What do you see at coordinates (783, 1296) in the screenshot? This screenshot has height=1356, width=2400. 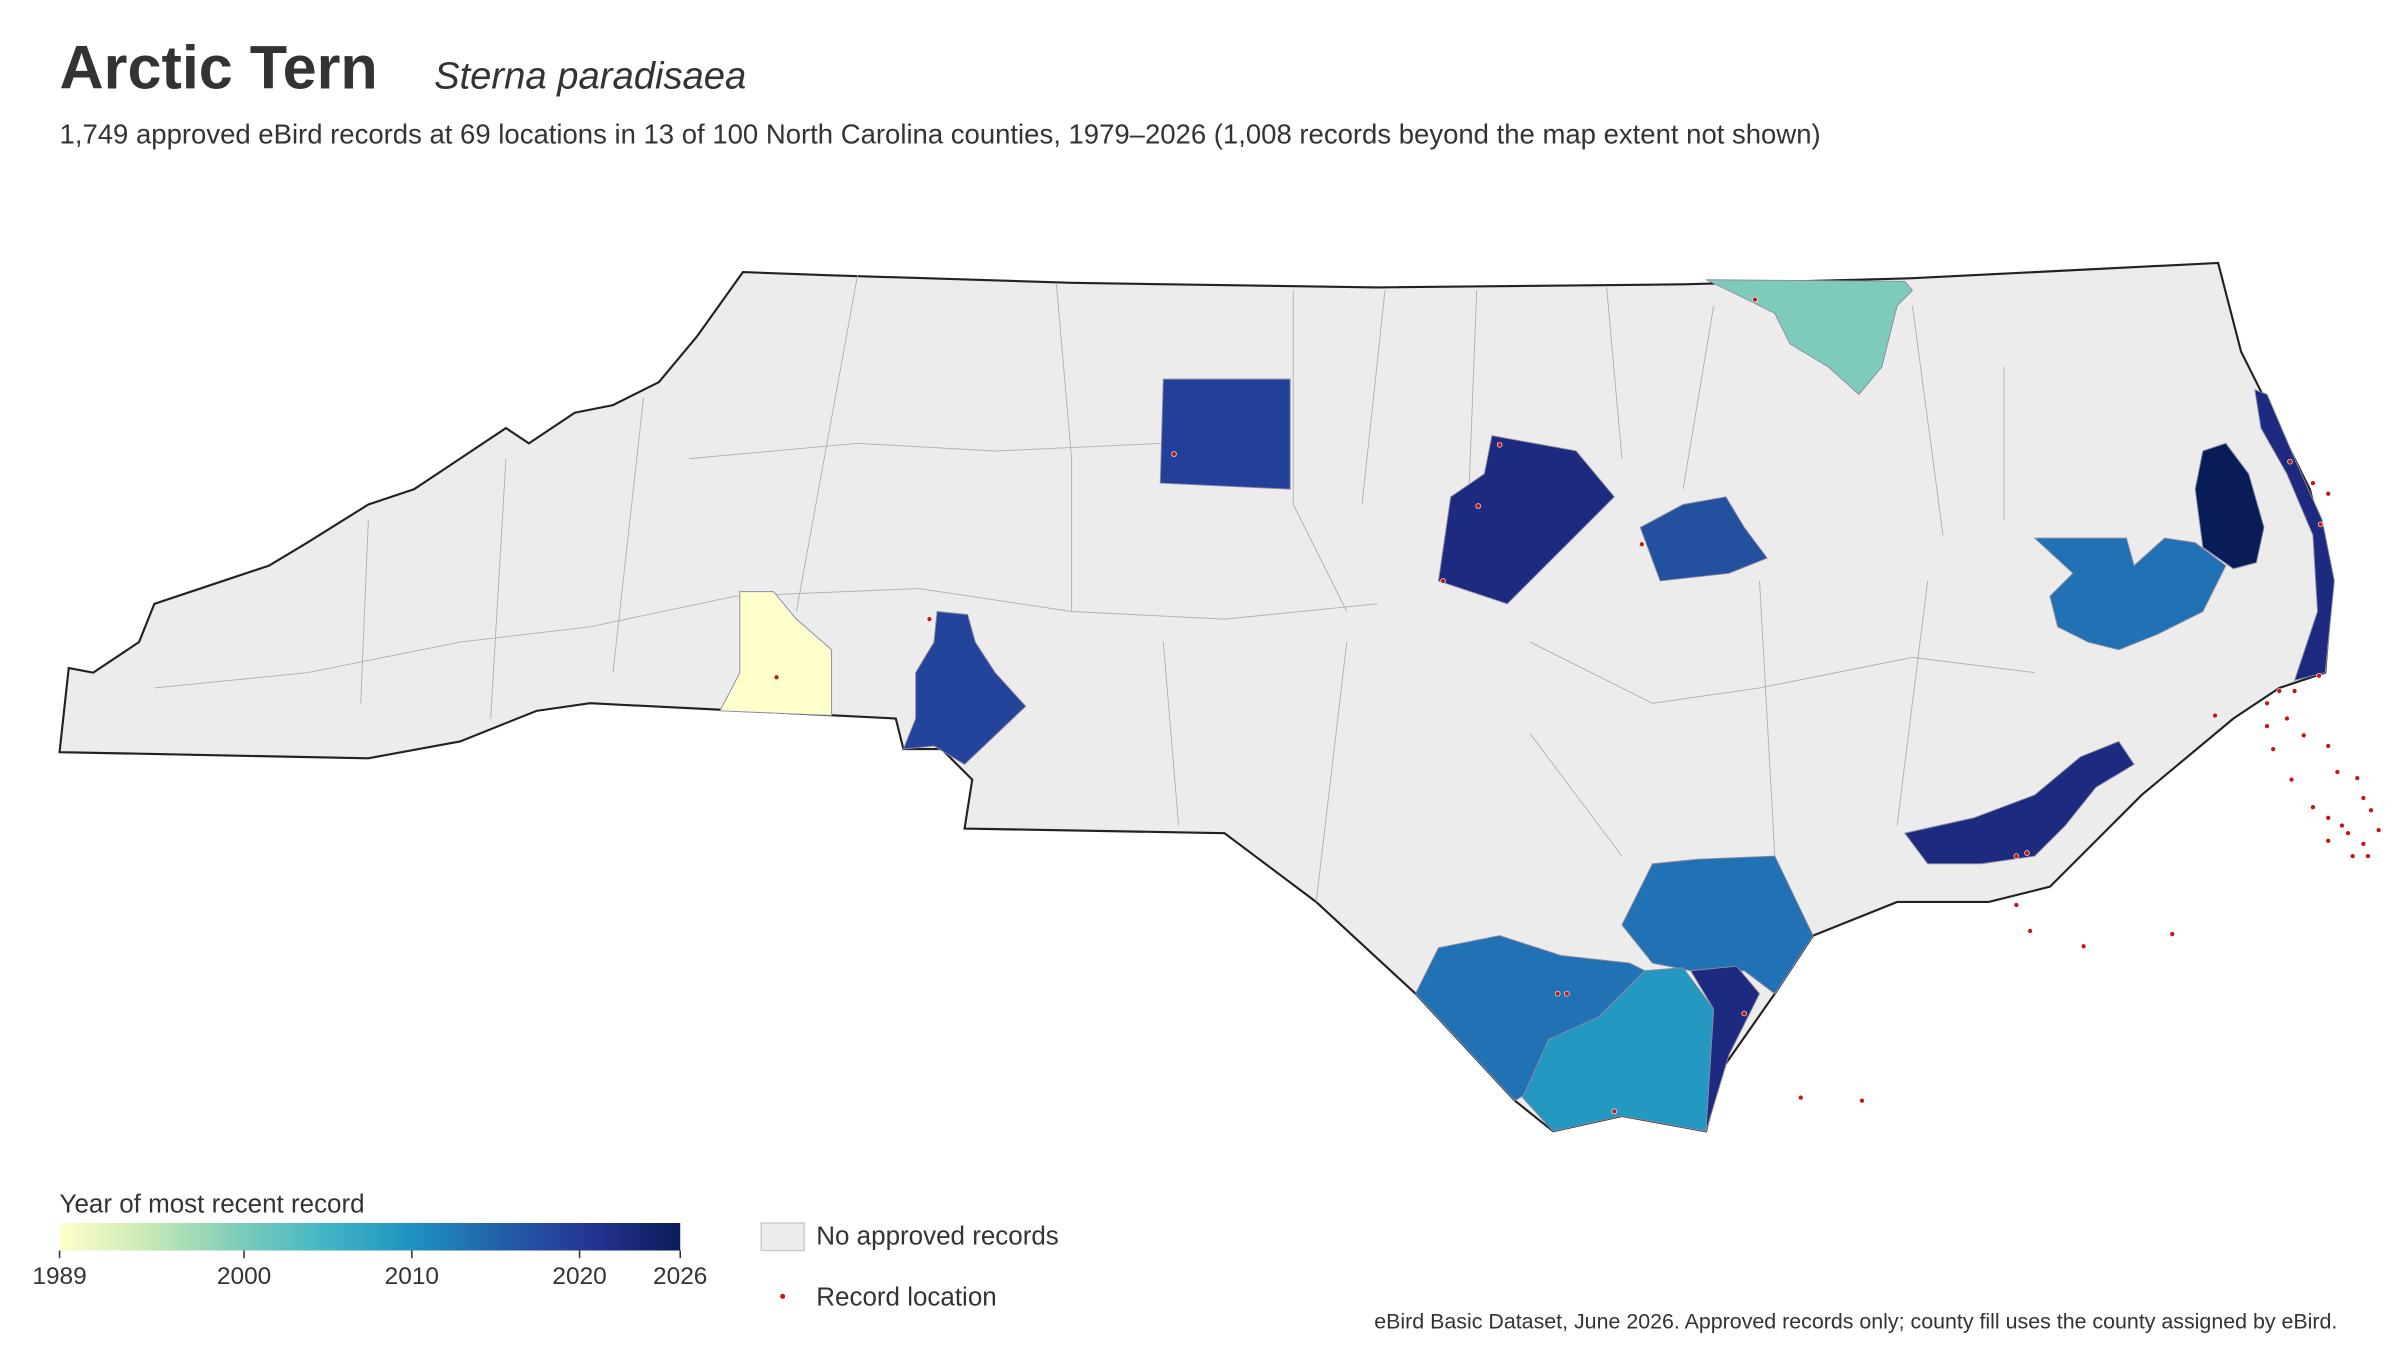 I see `record-swatch` at bounding box center [783, 1296].